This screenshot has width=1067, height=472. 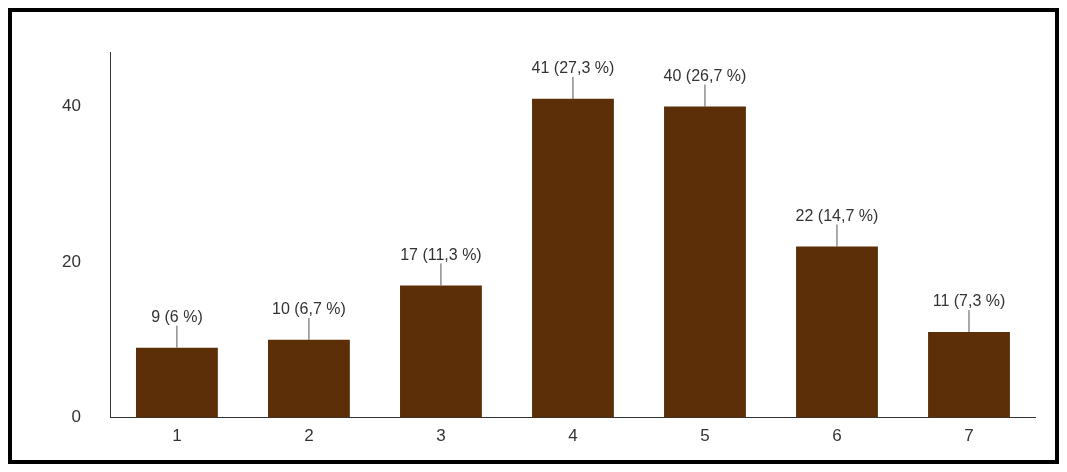 What do you see at coordinates (705, 76) in the screenshot?
I see `data-label: 40 (26,7 %)` at bounding box center [705, 76].